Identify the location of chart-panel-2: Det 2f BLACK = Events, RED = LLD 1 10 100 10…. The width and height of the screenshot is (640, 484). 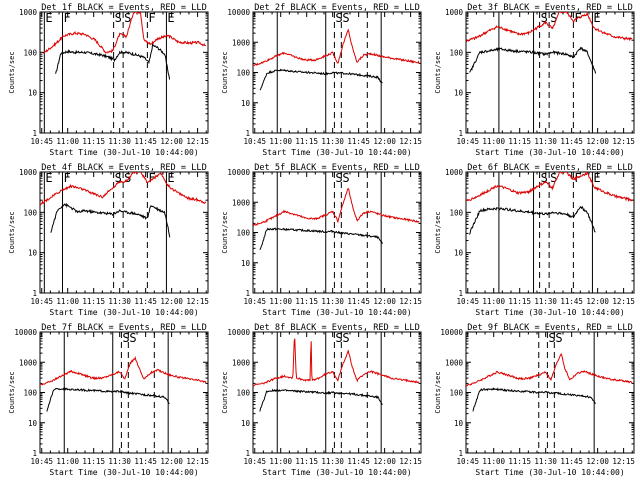
(321, 80).